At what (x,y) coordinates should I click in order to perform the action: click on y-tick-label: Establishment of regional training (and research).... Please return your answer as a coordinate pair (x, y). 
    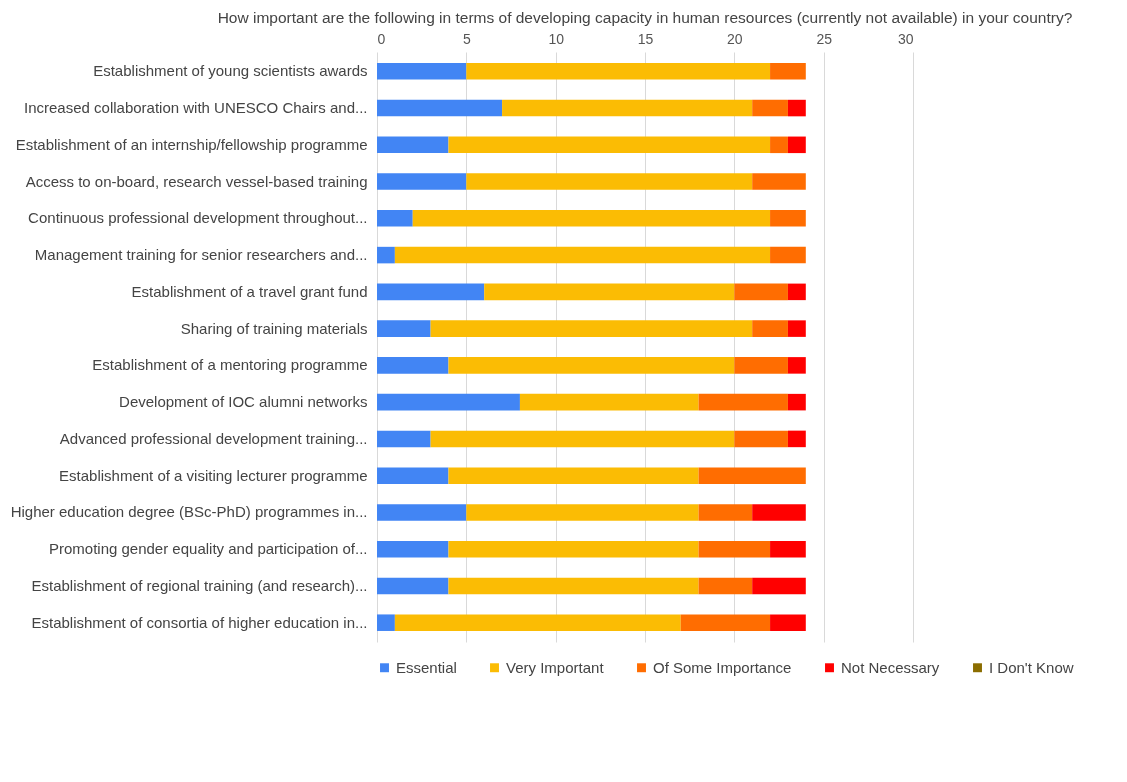
    Looking at the image, I should click on (199, 585).